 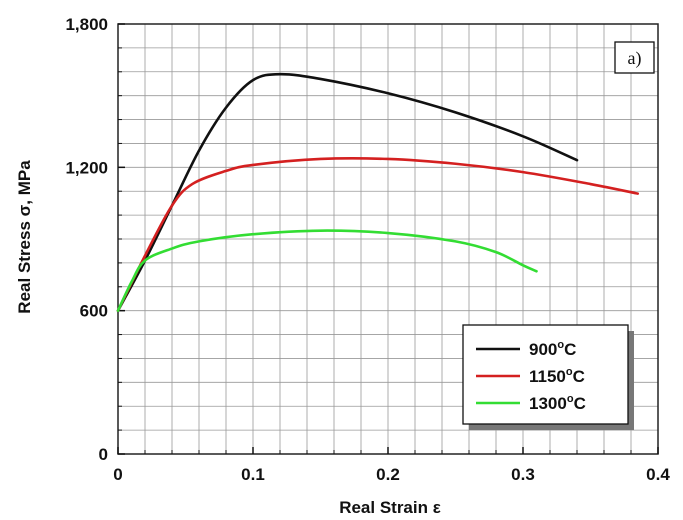 I want to click on legend-label-900: 900oC, so click(x=552, y=349).